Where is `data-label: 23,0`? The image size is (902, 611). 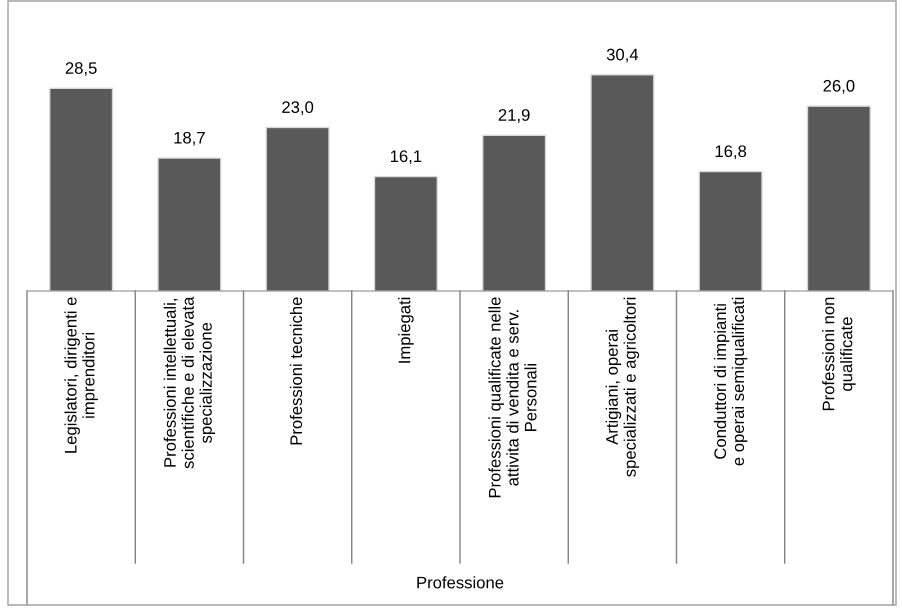
data-label: 23,0 is located at coordinates (298, 108).